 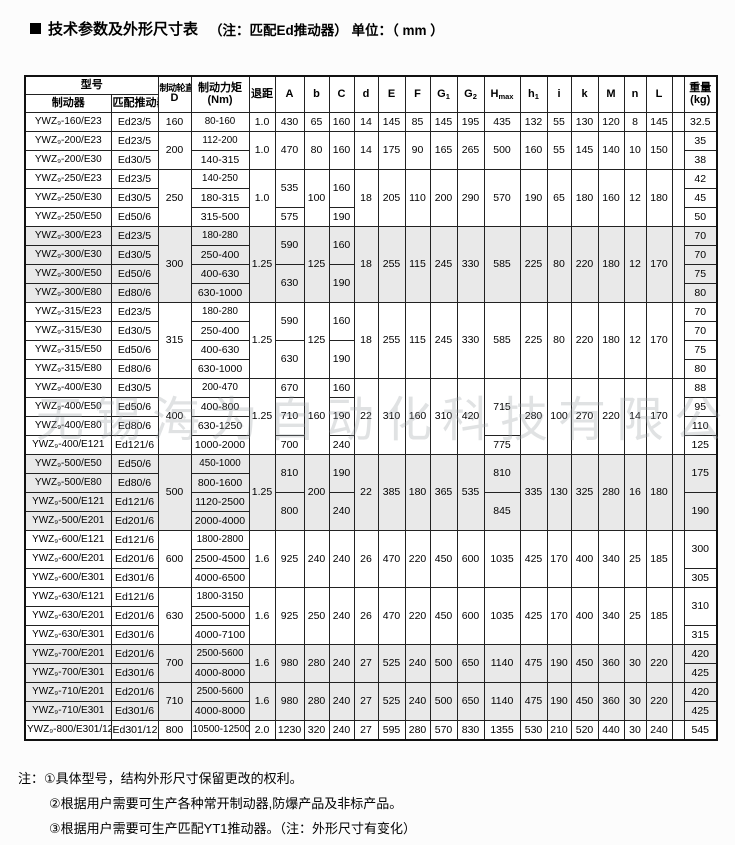 I want to click on spec-cell: 1230, so click(x=289, y=730).